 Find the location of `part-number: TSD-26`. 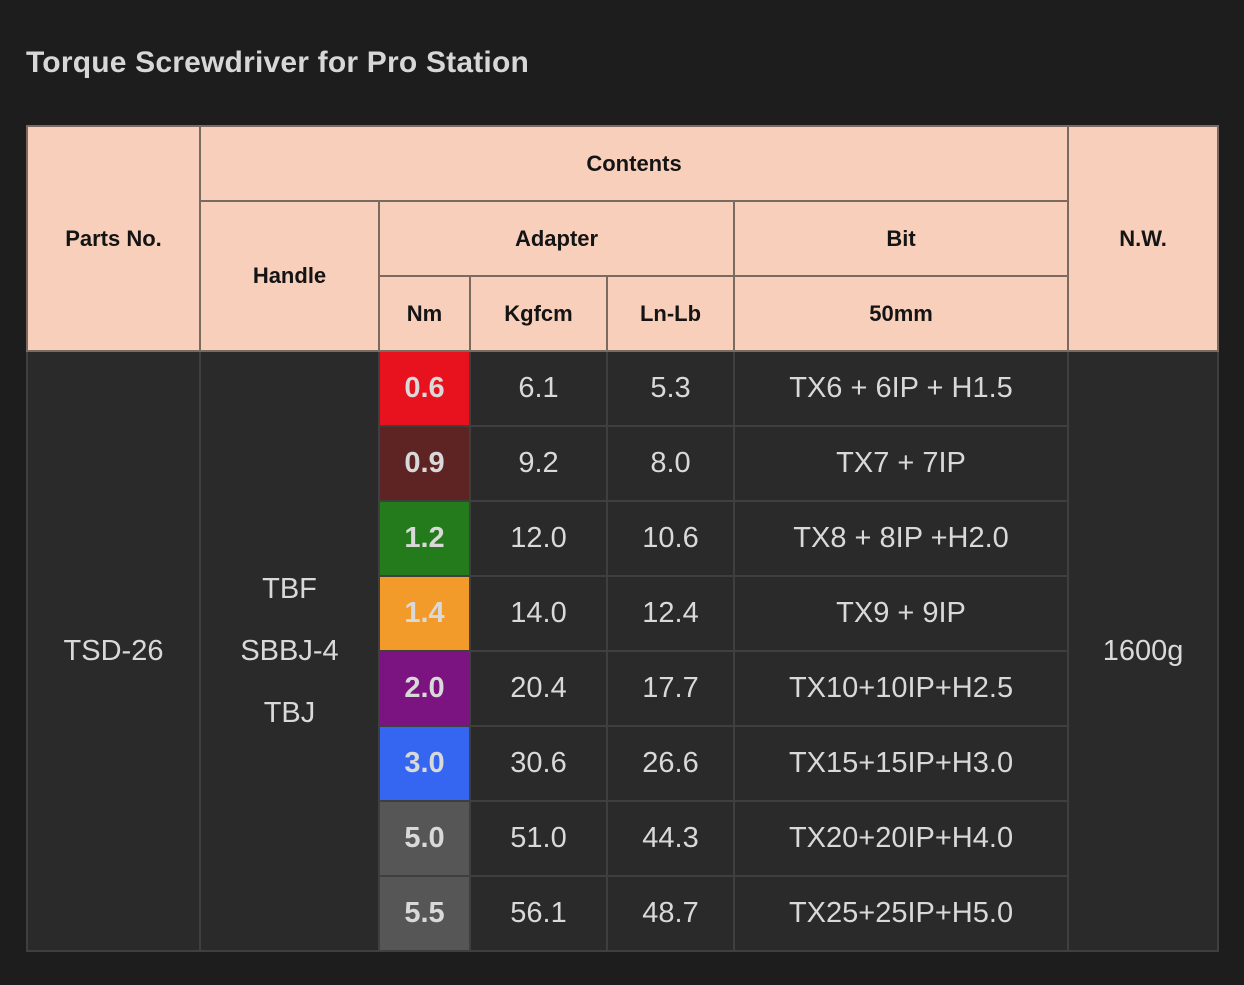

part-number: TSD-26 is located at coordinates (113, 651).